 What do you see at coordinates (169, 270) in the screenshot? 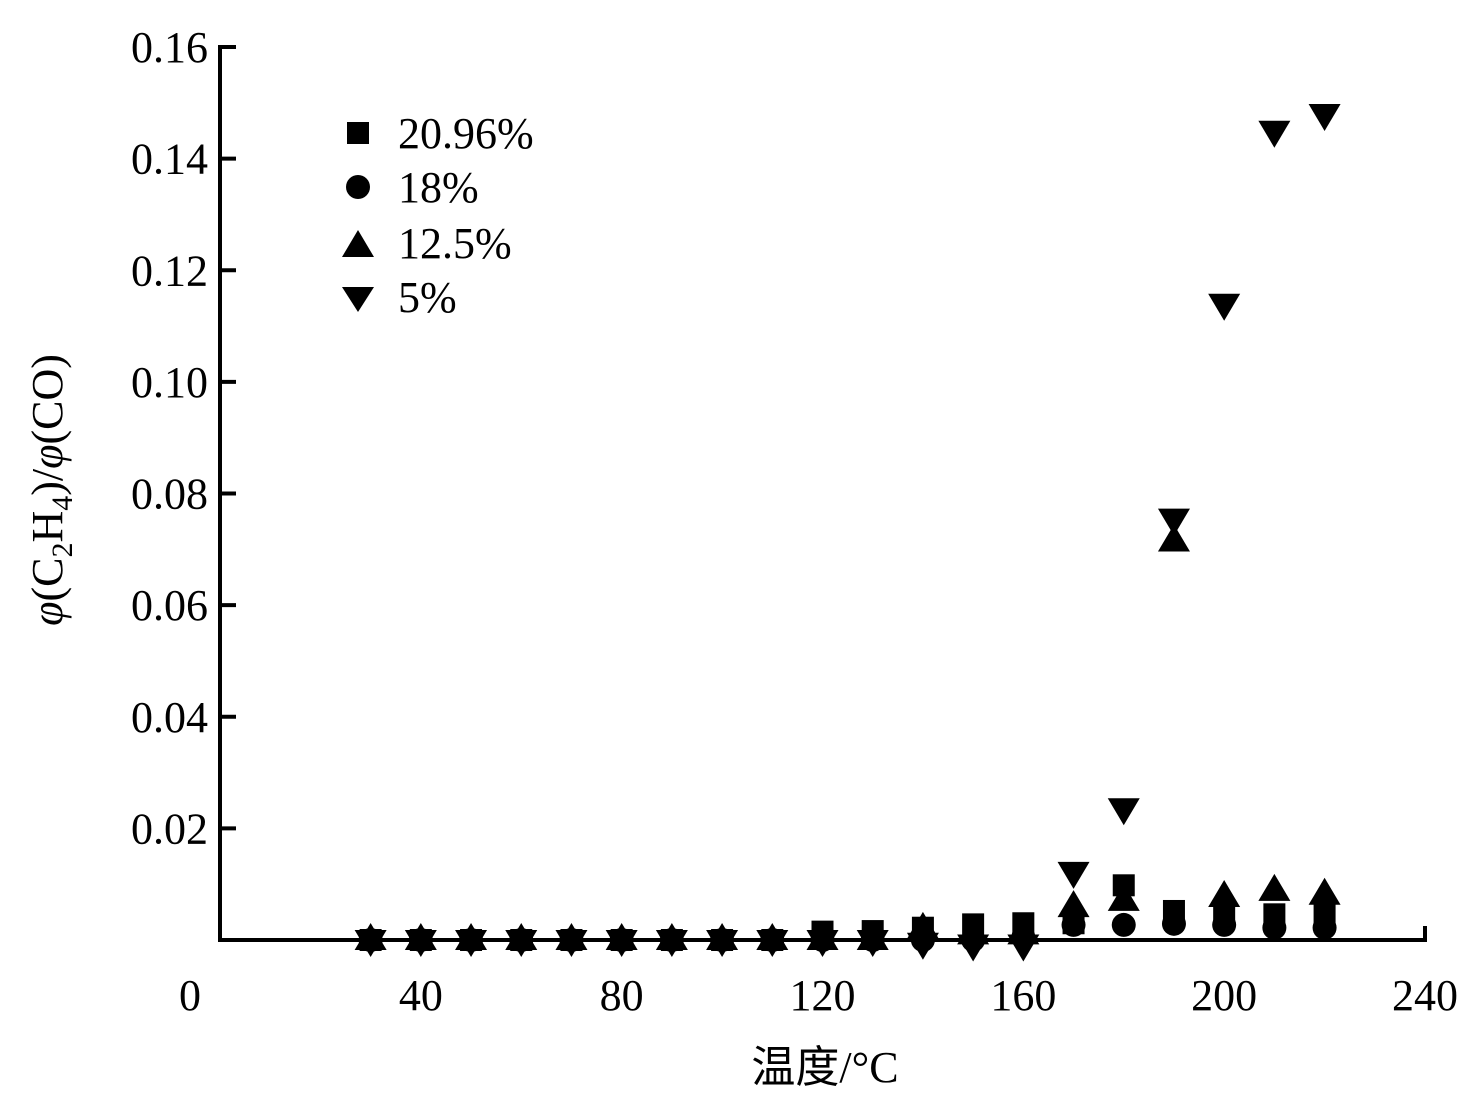
I see `y-tick-label: 0.12` at bounding box center [169, 270].